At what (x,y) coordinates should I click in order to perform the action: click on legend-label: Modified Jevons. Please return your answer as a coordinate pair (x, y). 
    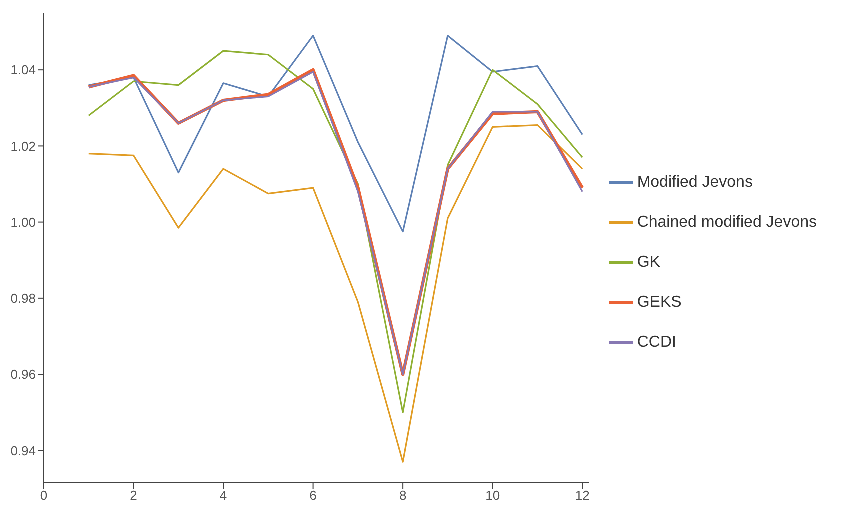
    Looking at the image, I should click on (695, 182).